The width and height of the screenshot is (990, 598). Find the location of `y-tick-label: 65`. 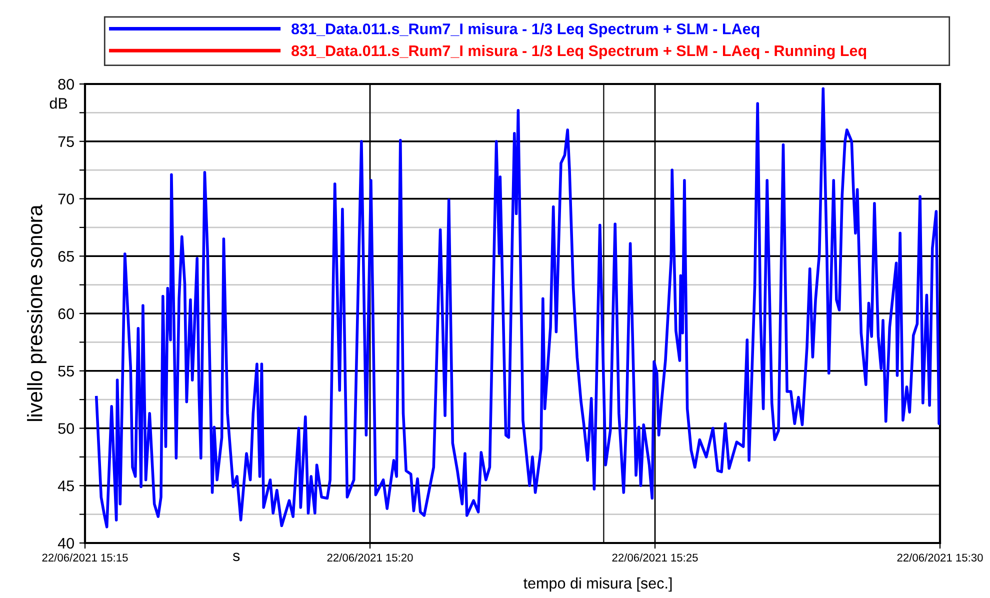

y-tick-label: 65 is located at coordinates (66, 256).